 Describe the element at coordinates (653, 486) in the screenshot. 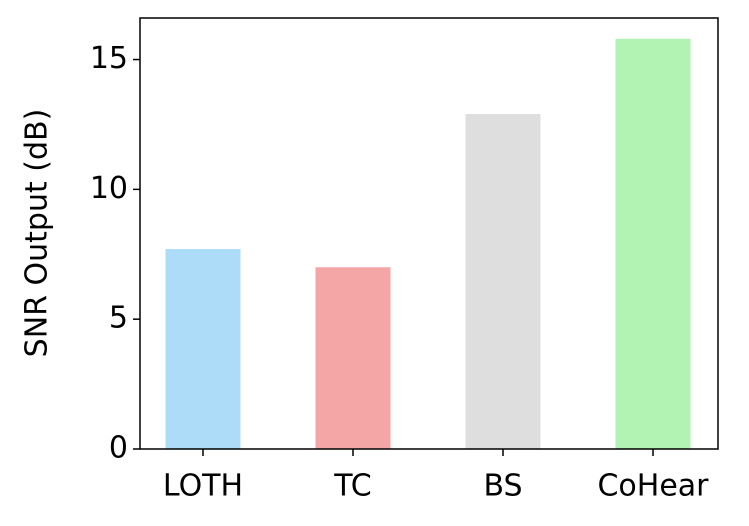

I see `x-tick-label: CoHear` at that location.